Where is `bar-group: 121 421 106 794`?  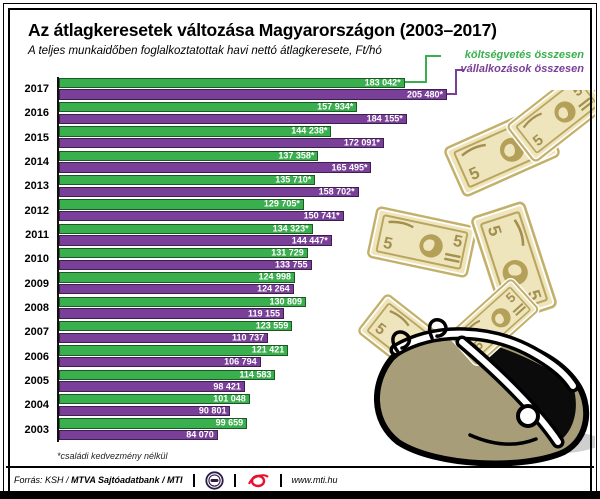
bar-group: 121 421 106 794 is located at coordinates (252, 356).